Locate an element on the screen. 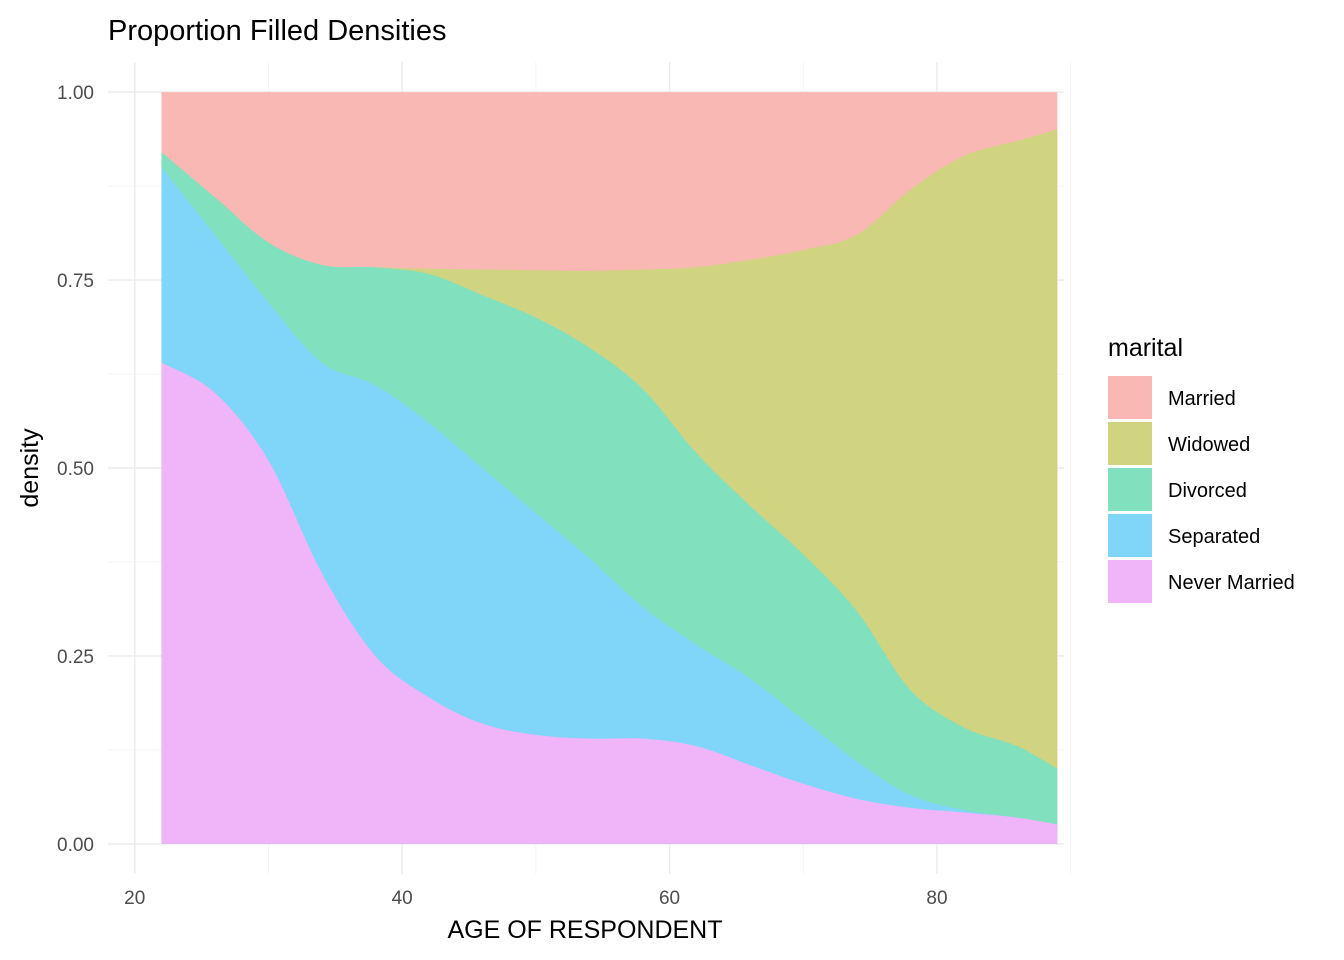 This screenshot has width=1344, height=960. legend-label: Divorced is located at coordinates (1207, 491).